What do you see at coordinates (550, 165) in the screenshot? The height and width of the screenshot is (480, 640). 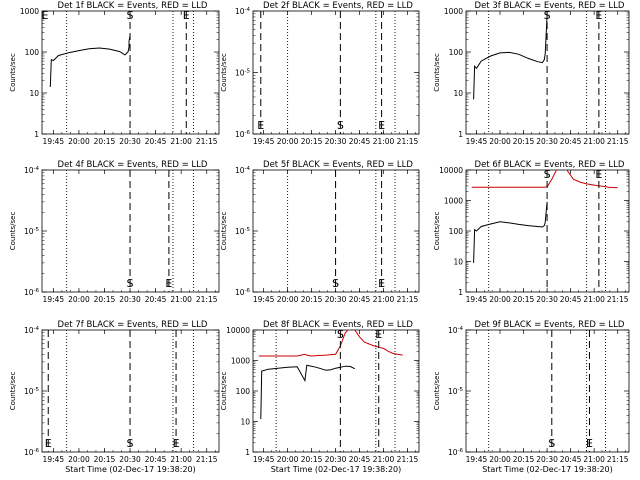 I see `chart-title: Det 6f BLACK = Events, RED = LLD` at bounding box center [550, 165].